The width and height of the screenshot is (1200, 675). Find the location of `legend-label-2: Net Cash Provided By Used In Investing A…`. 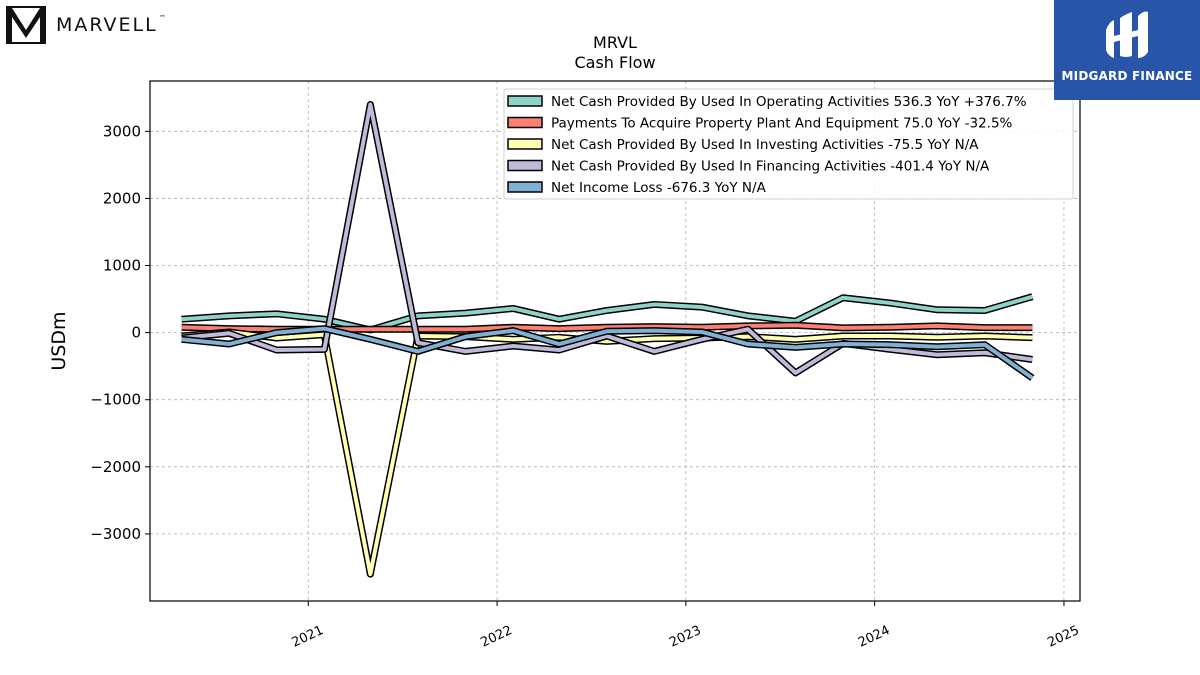

legend-label-2: Net Cash Provided By Used In Investing A… is located at coordinates (765, 145).